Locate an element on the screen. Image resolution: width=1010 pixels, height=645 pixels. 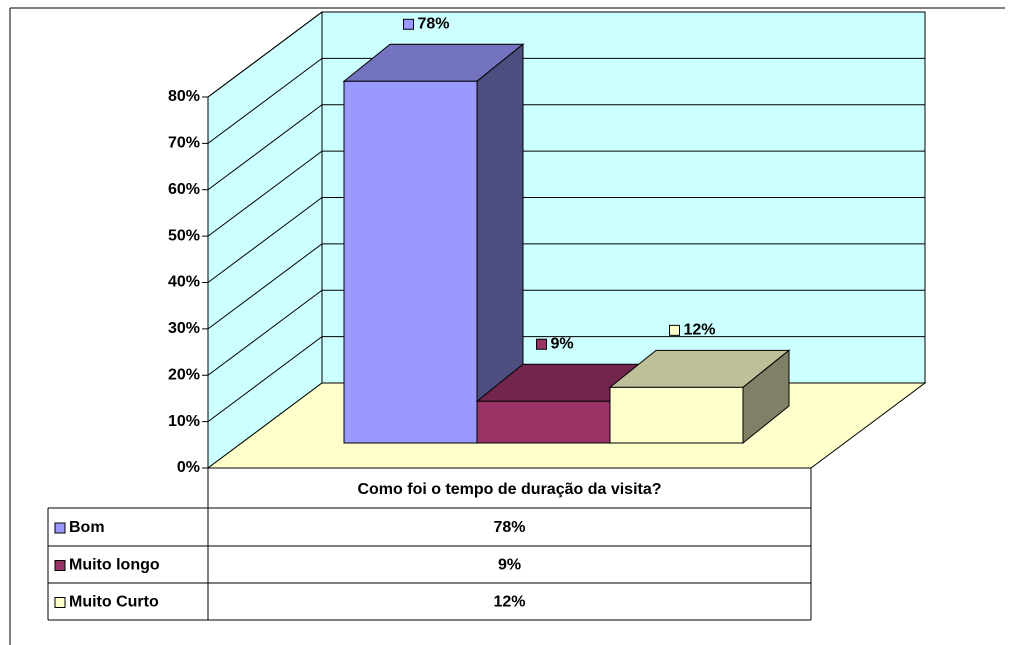
y-tick-label: 20% is located at coordinates (184, 374).